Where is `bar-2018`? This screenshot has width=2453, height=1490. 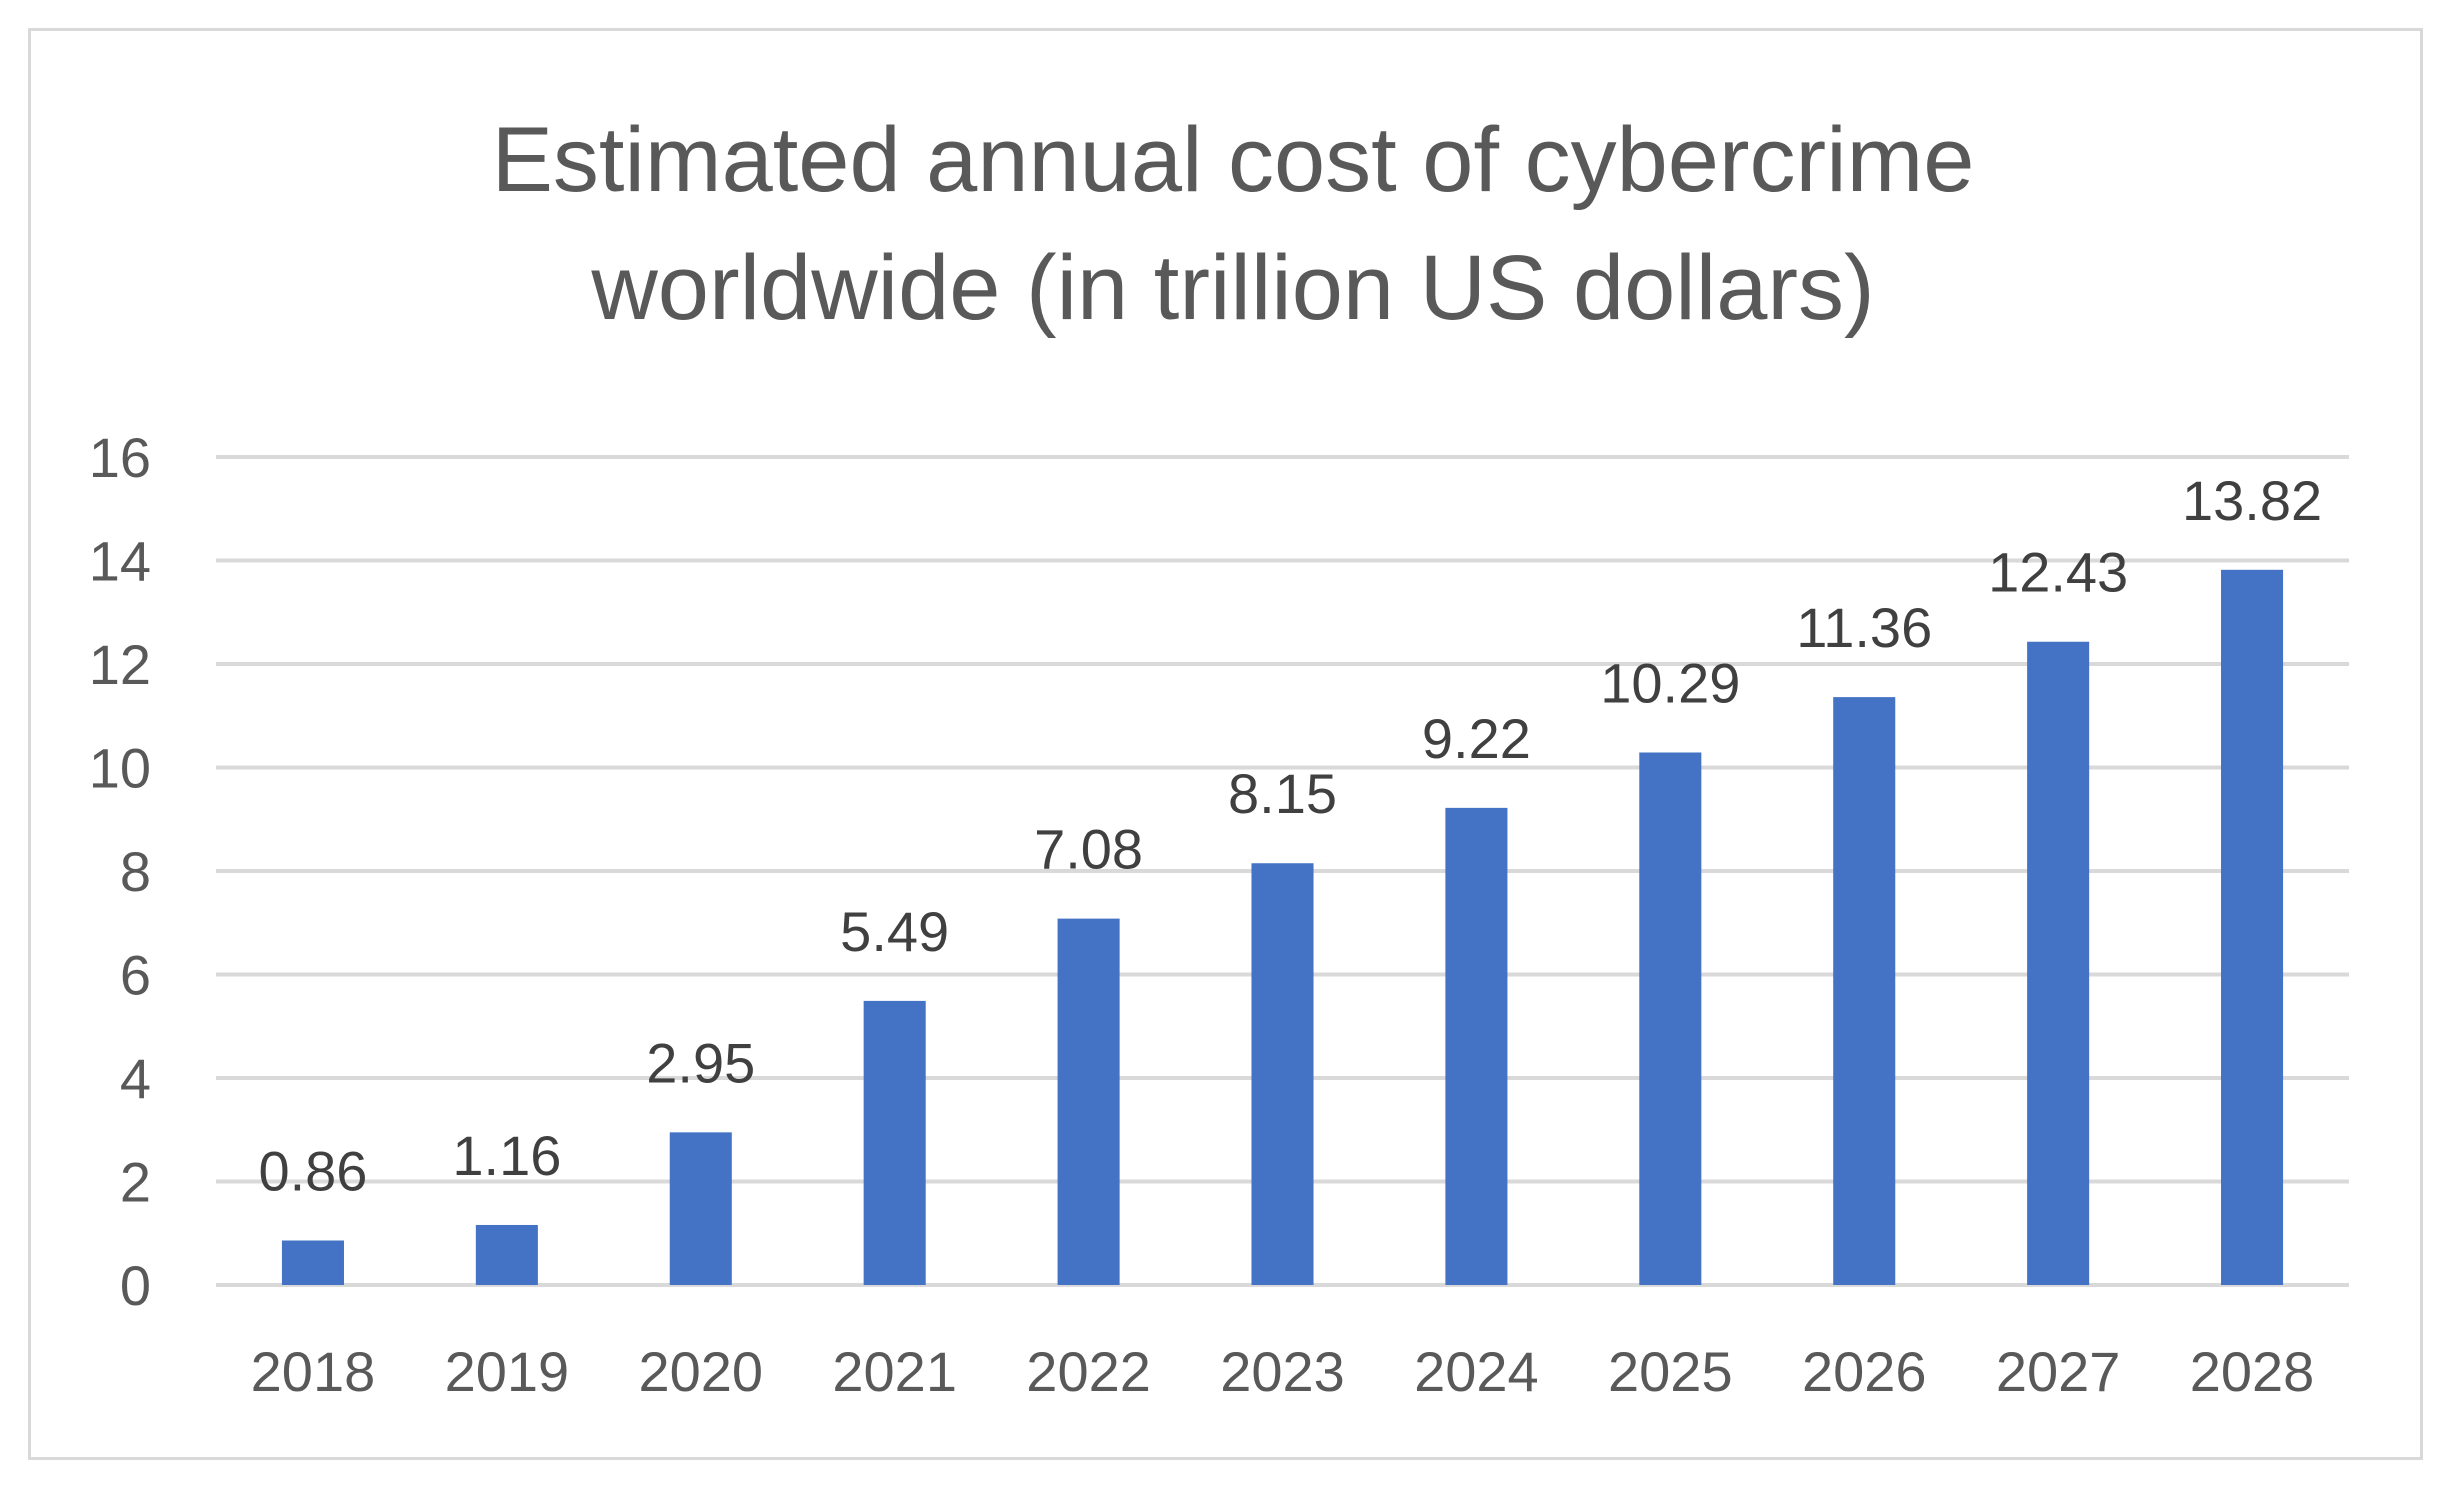 bar-2018 is located at coordinates (312, 1262).